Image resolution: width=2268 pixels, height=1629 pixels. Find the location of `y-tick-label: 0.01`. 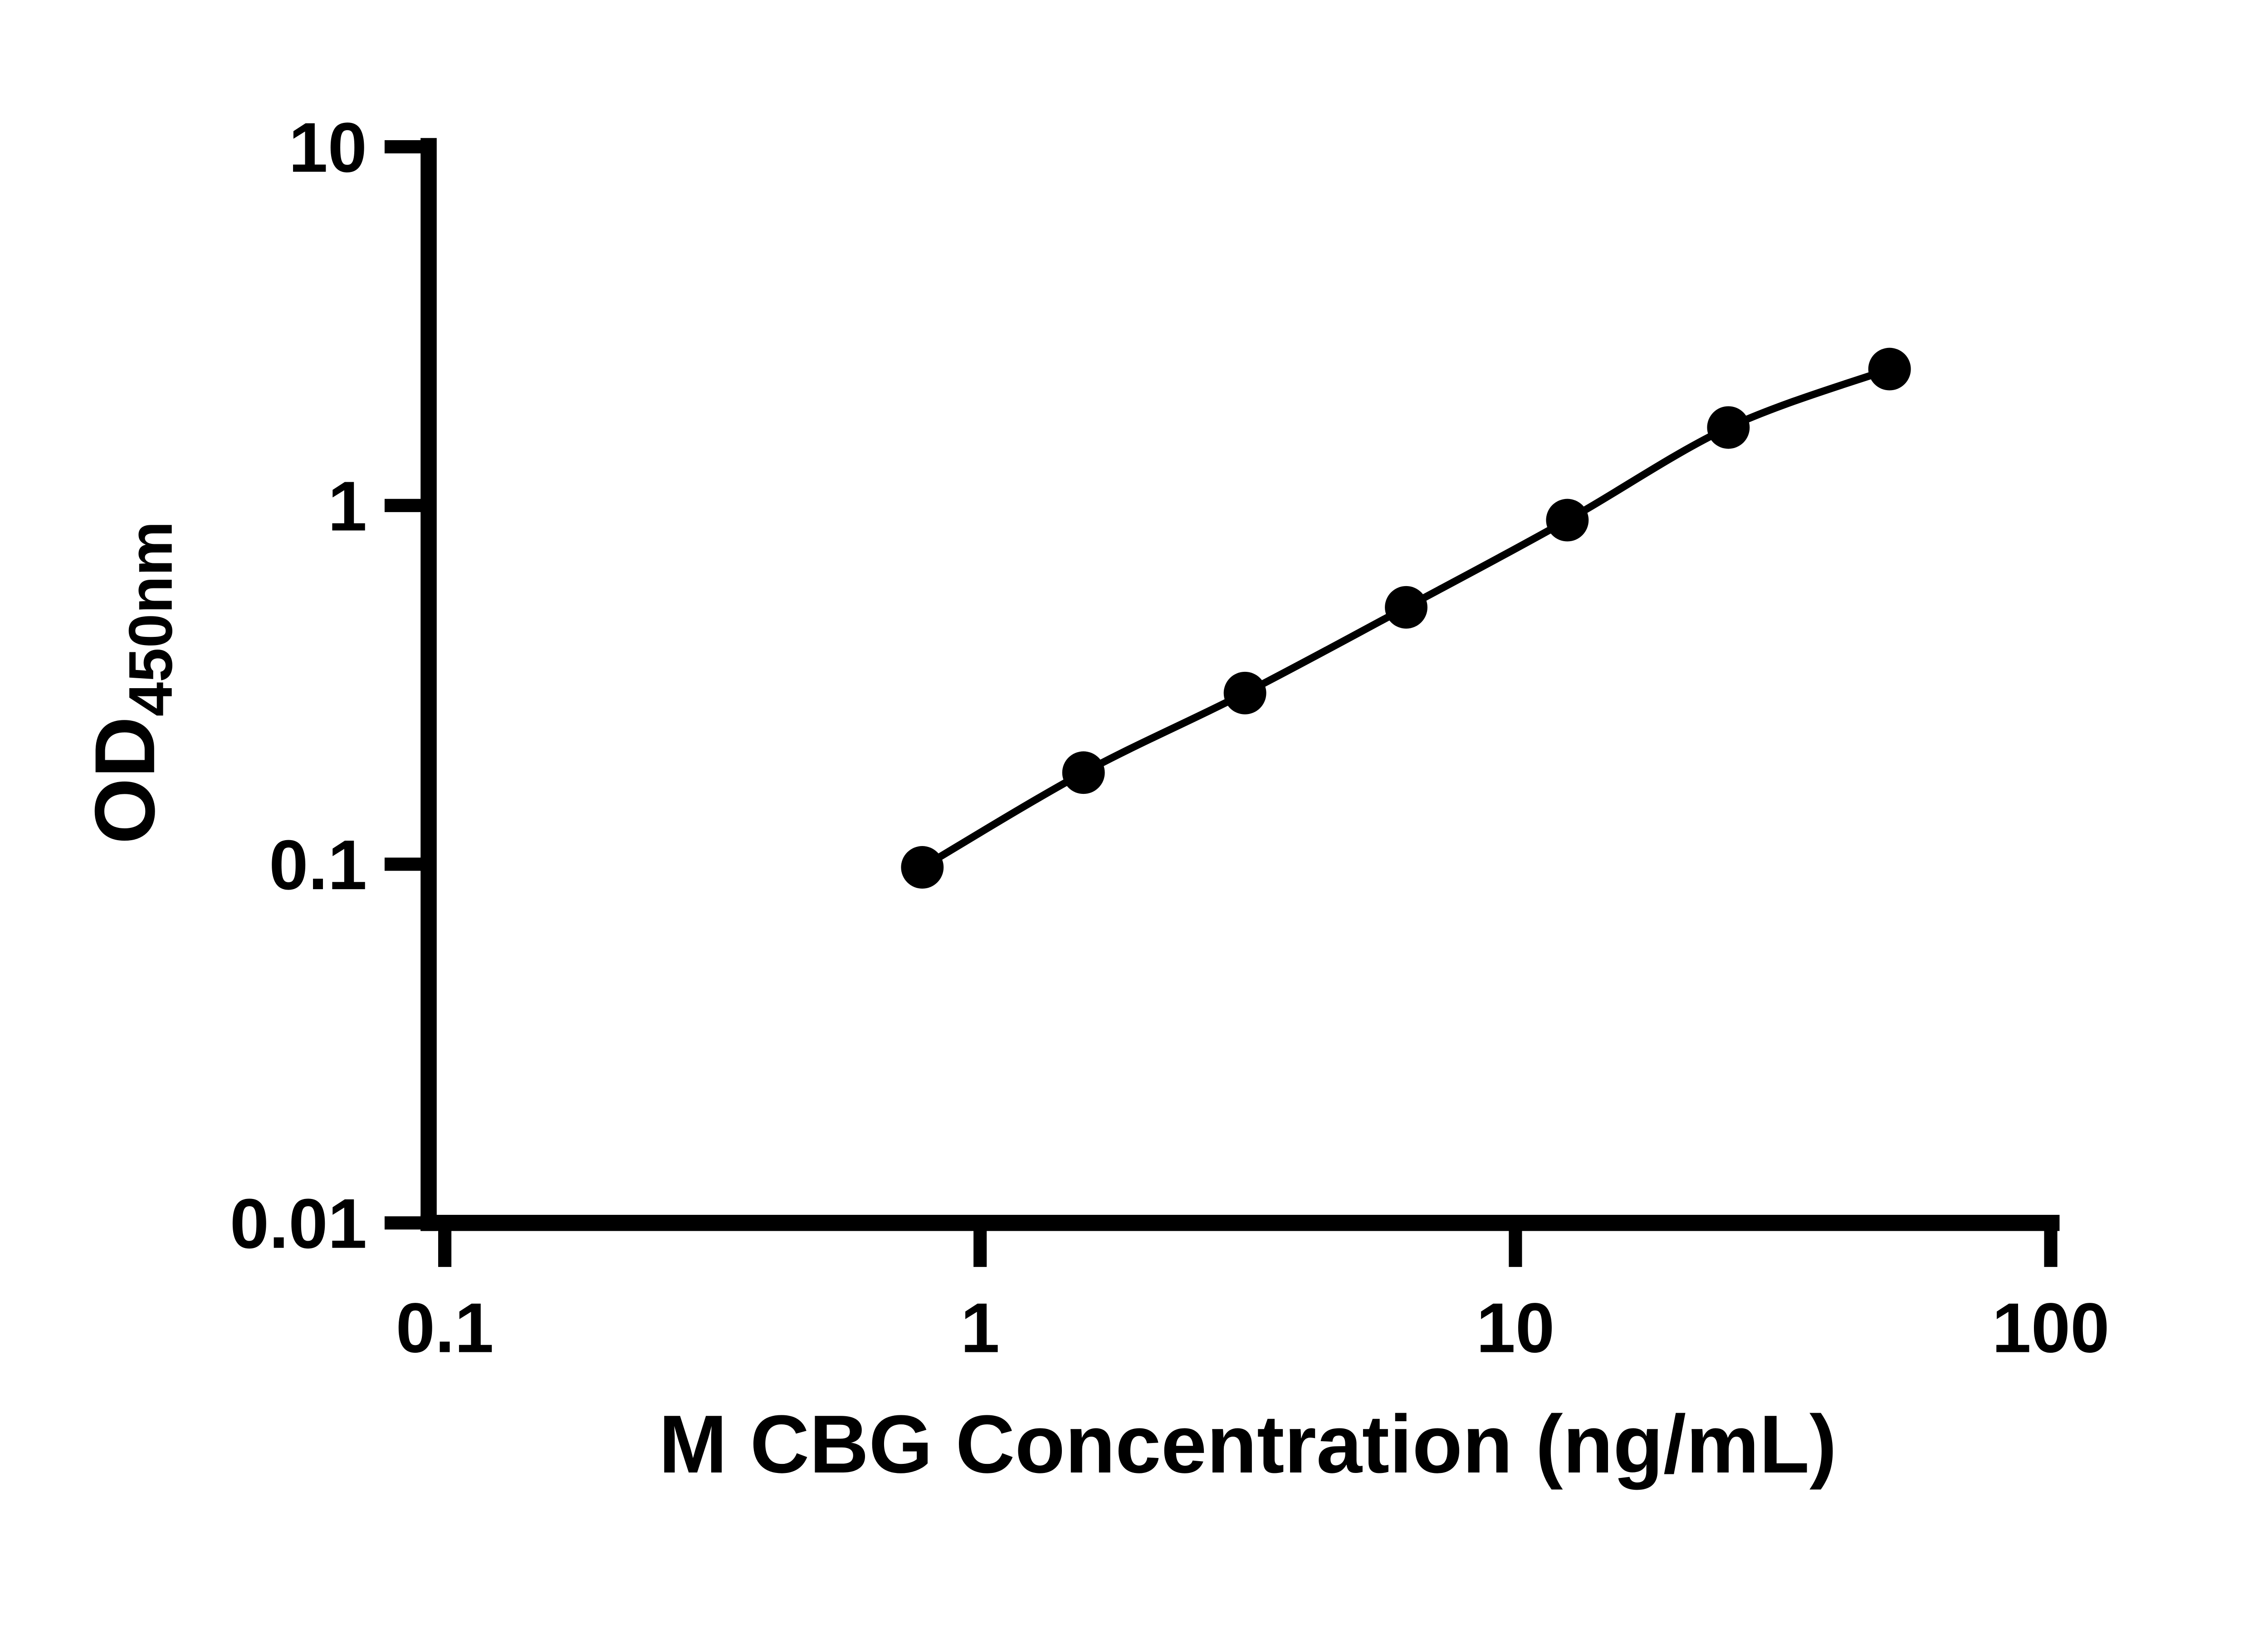

y-tick-label: 0.01 is located at coordinates (298, 1223).